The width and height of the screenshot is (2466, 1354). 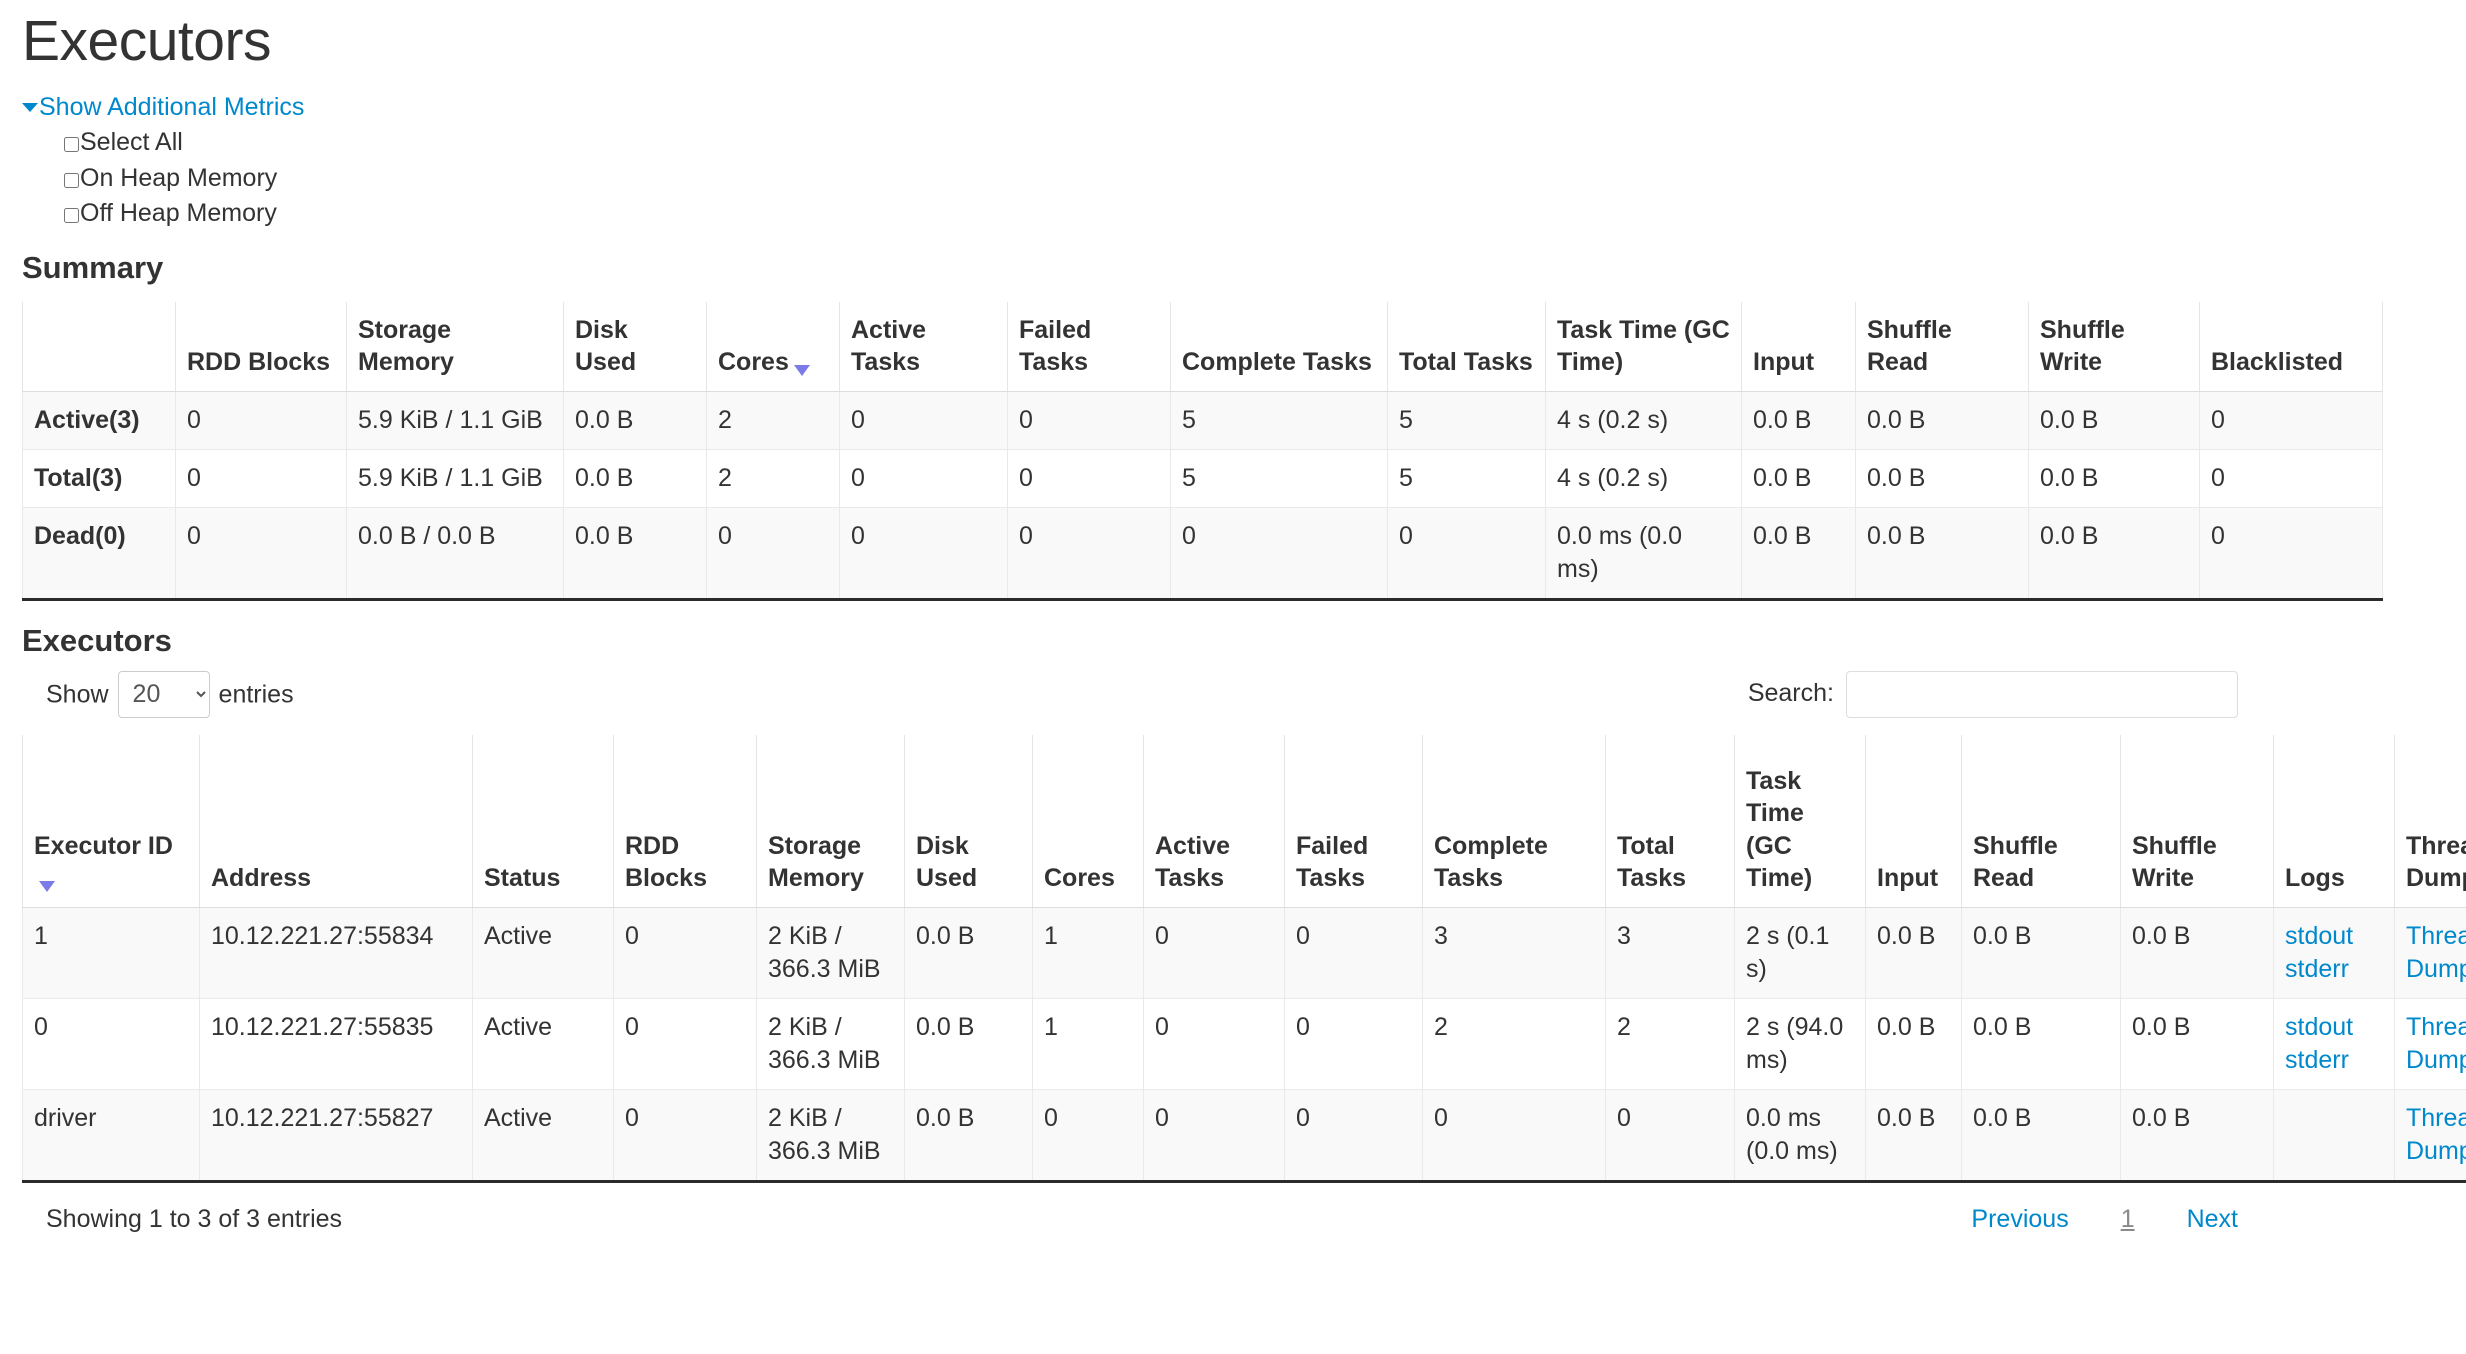 I want to click on metric-option-select-all: Select All, so click(x=1254, y=143).